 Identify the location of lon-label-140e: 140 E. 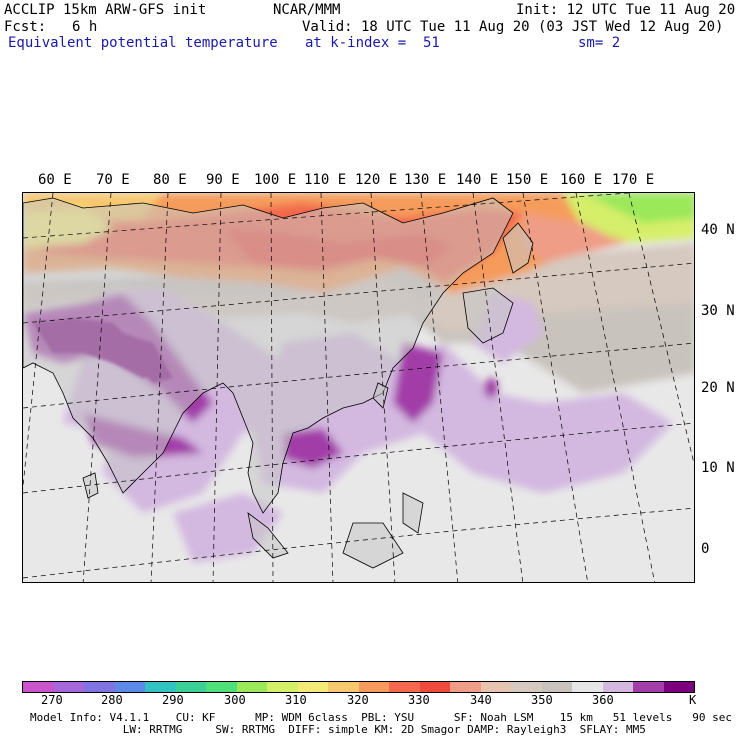
(477, 180).